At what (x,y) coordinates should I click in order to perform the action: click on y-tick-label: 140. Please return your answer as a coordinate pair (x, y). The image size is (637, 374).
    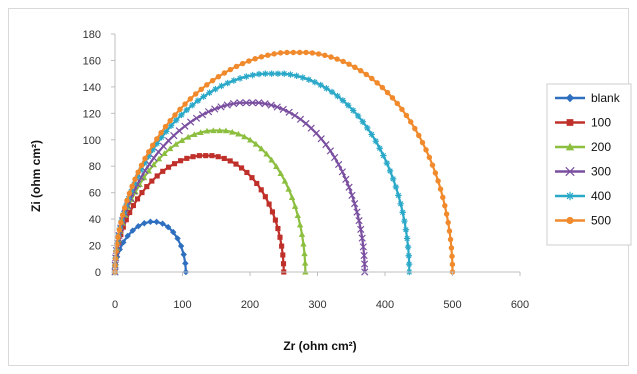
    Looking at the image, I should click on (92, 88).